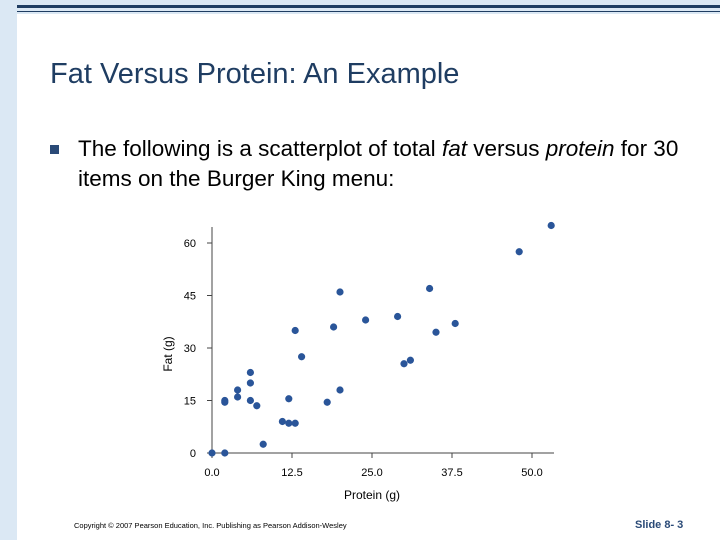  Describe the element at coordinates (255, 74) in the screenshot. I see `slide-title: Fat Versus Protein: An Example` at that location.